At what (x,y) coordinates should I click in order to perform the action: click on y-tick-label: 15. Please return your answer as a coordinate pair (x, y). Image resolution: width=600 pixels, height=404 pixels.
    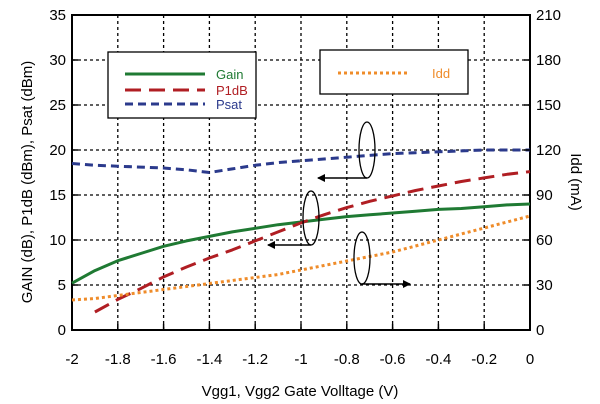
    Looking at the image, I should click on (57, 195).